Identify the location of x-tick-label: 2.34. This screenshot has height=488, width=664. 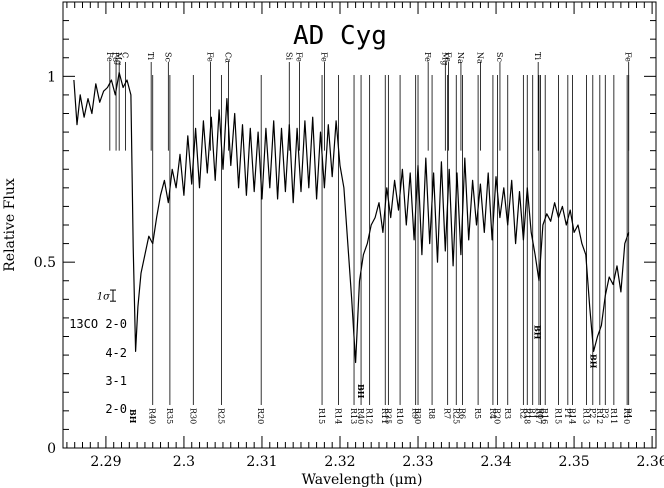
(495, 462).